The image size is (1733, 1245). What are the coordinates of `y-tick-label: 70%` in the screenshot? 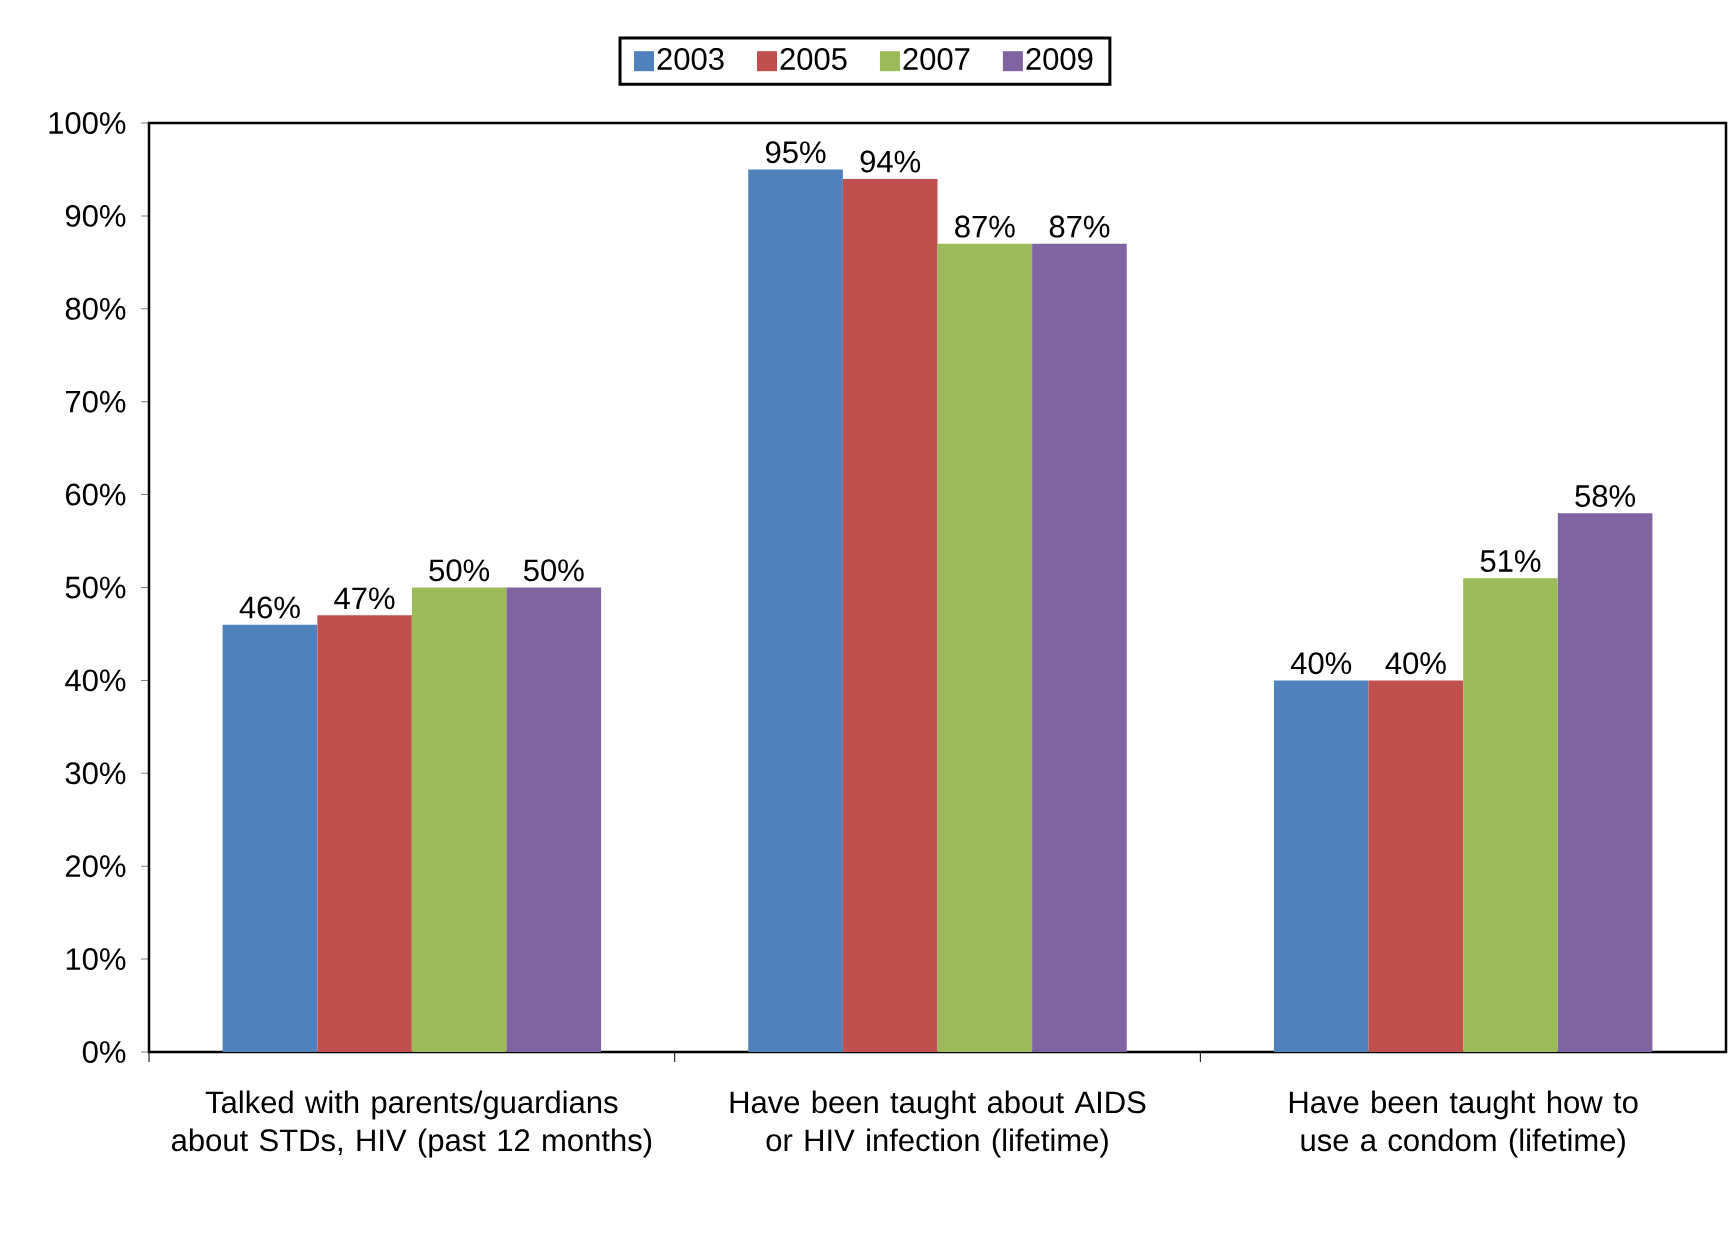 It's located at (96, 401).